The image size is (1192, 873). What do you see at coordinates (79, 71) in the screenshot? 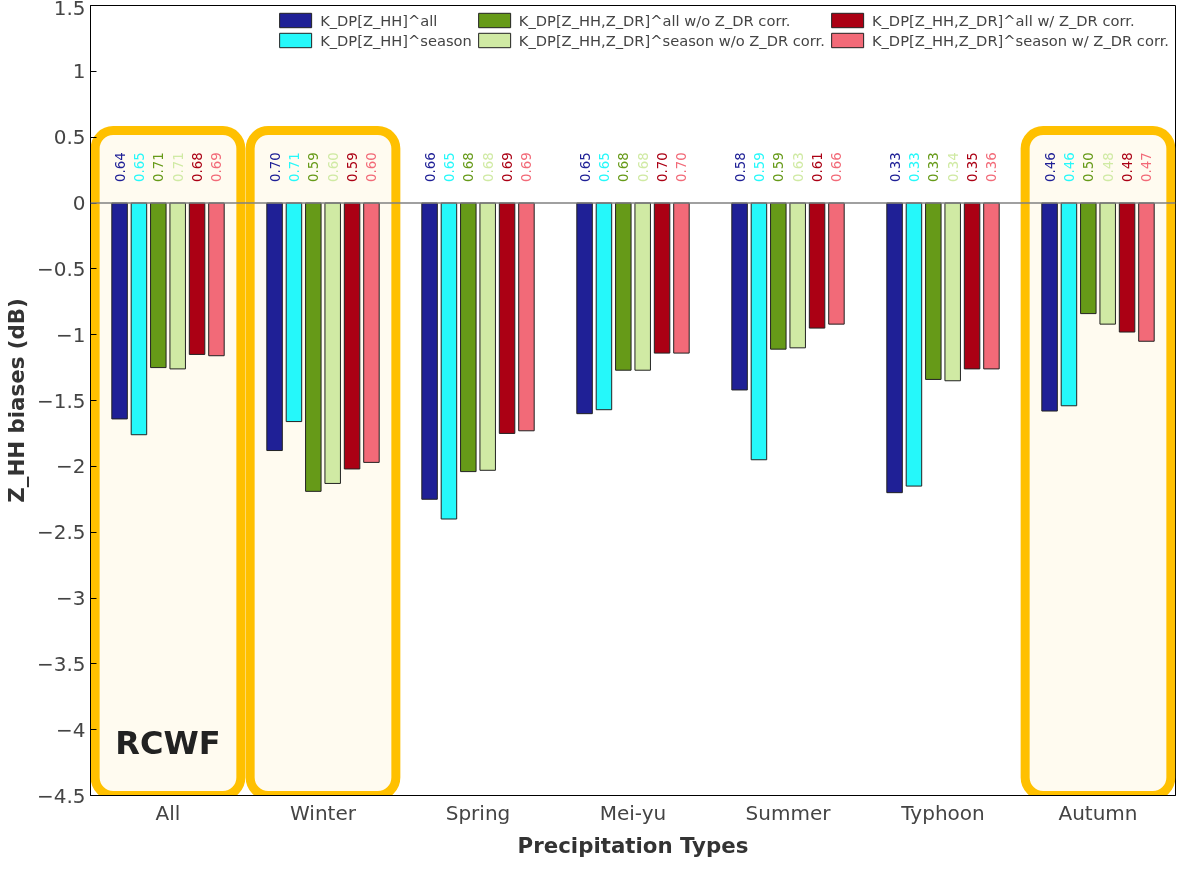
I see `y-tick-label: 1` at bounding box center [79, 71].